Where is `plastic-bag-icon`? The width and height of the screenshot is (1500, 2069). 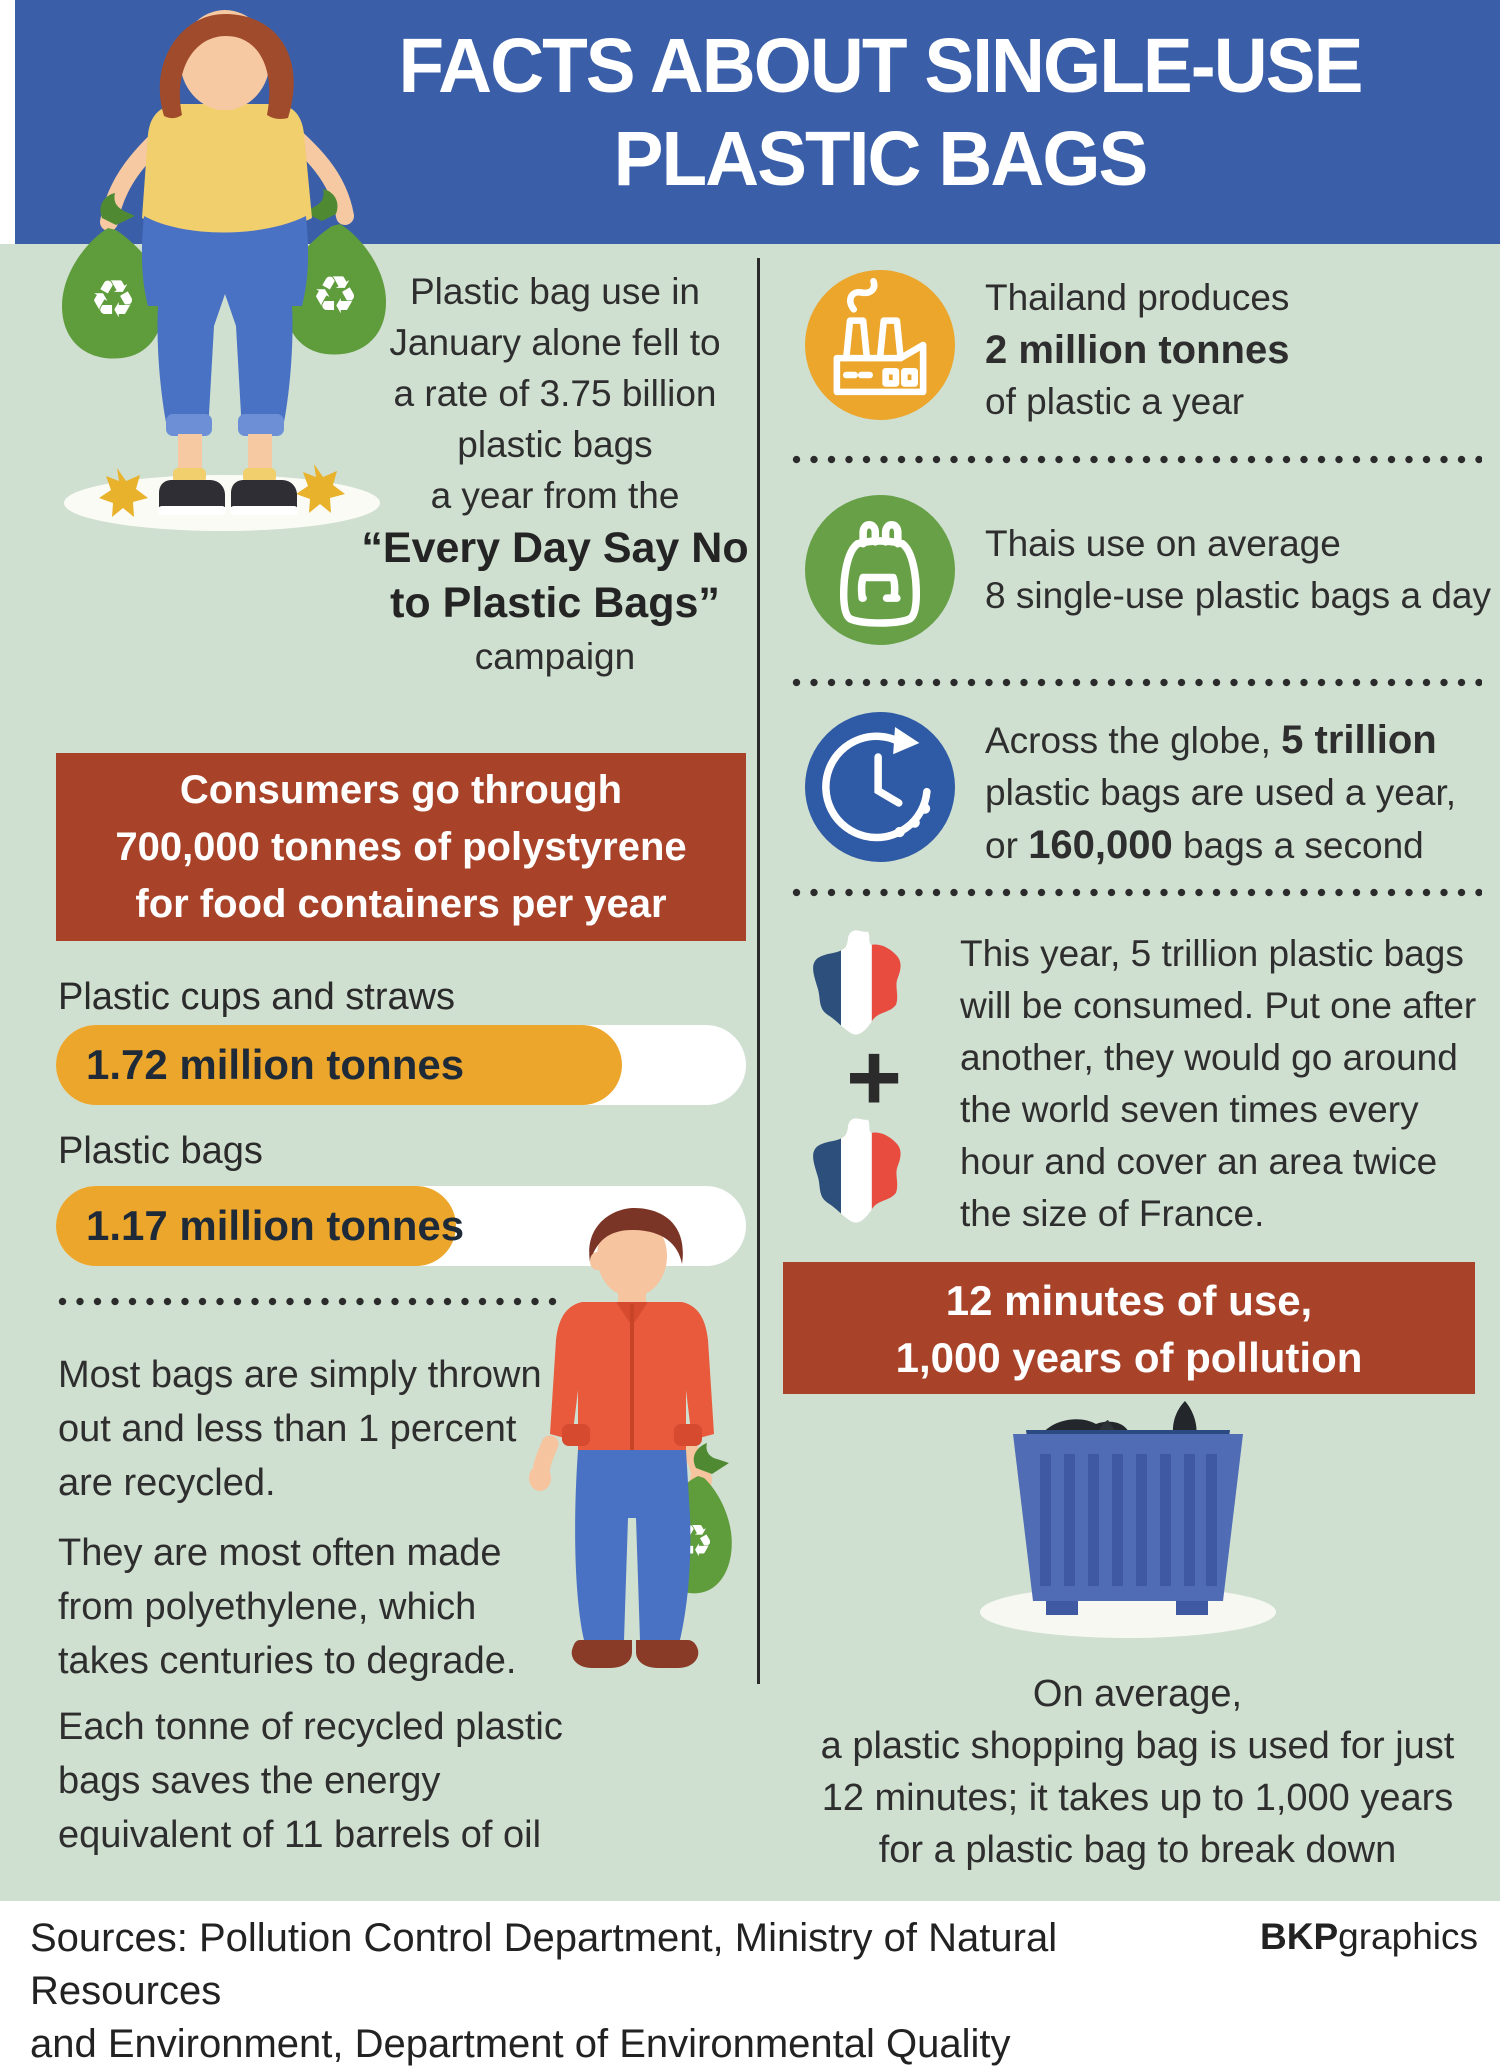 plastic-bag-icon is located at coordinates (880, 574).